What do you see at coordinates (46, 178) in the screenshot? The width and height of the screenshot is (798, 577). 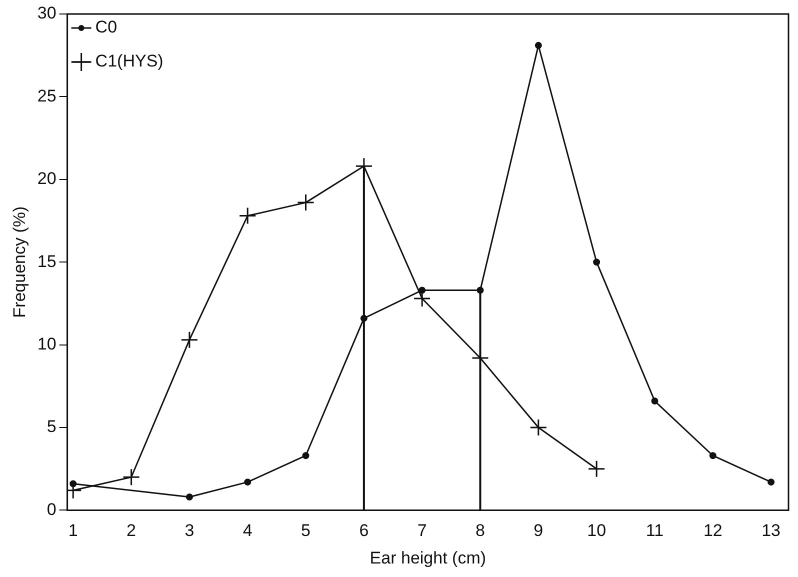 I see `y-tick-label: 20` at bounding box center [46, 178].